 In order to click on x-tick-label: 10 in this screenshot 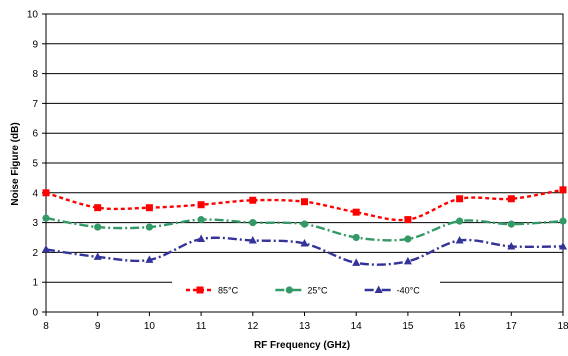, I will do `click(150, 326)`.